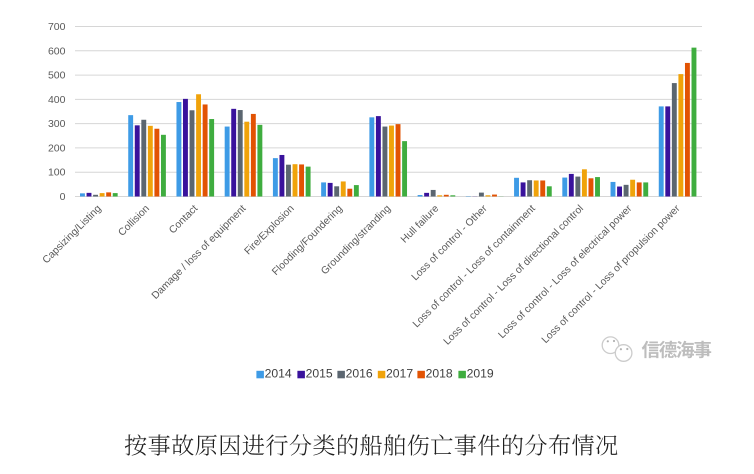  I want to click on svg-text: 2015, so click(319, 374).